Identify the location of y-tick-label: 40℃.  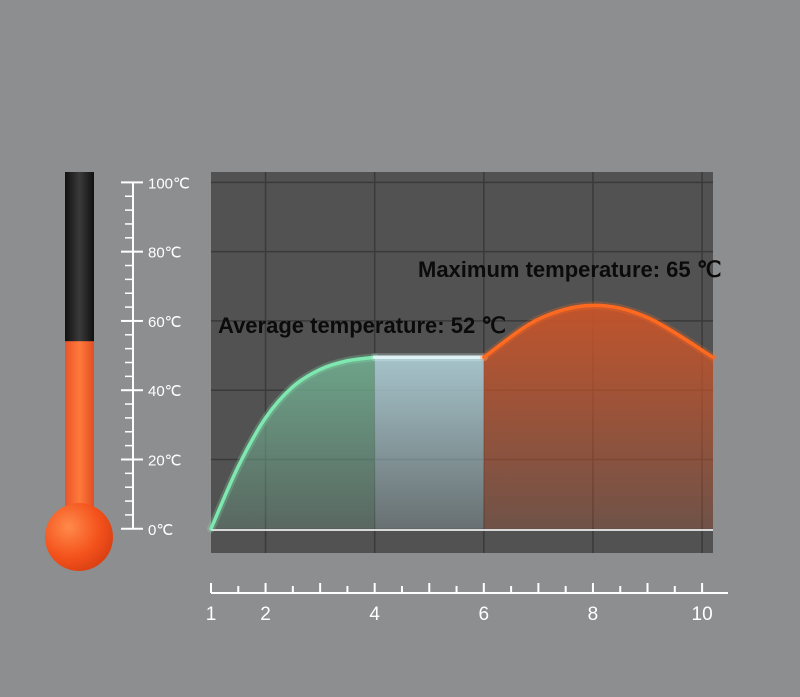
(165, 391).